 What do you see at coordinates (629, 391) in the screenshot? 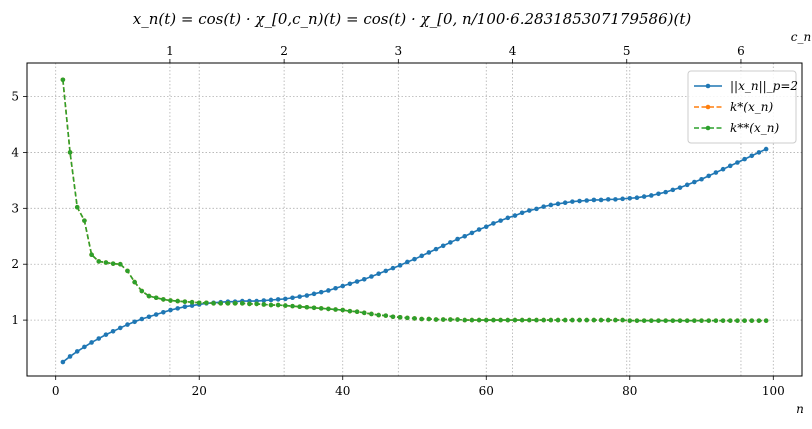
I see `x-tick-label: 80` at bounding box center [629, 391].